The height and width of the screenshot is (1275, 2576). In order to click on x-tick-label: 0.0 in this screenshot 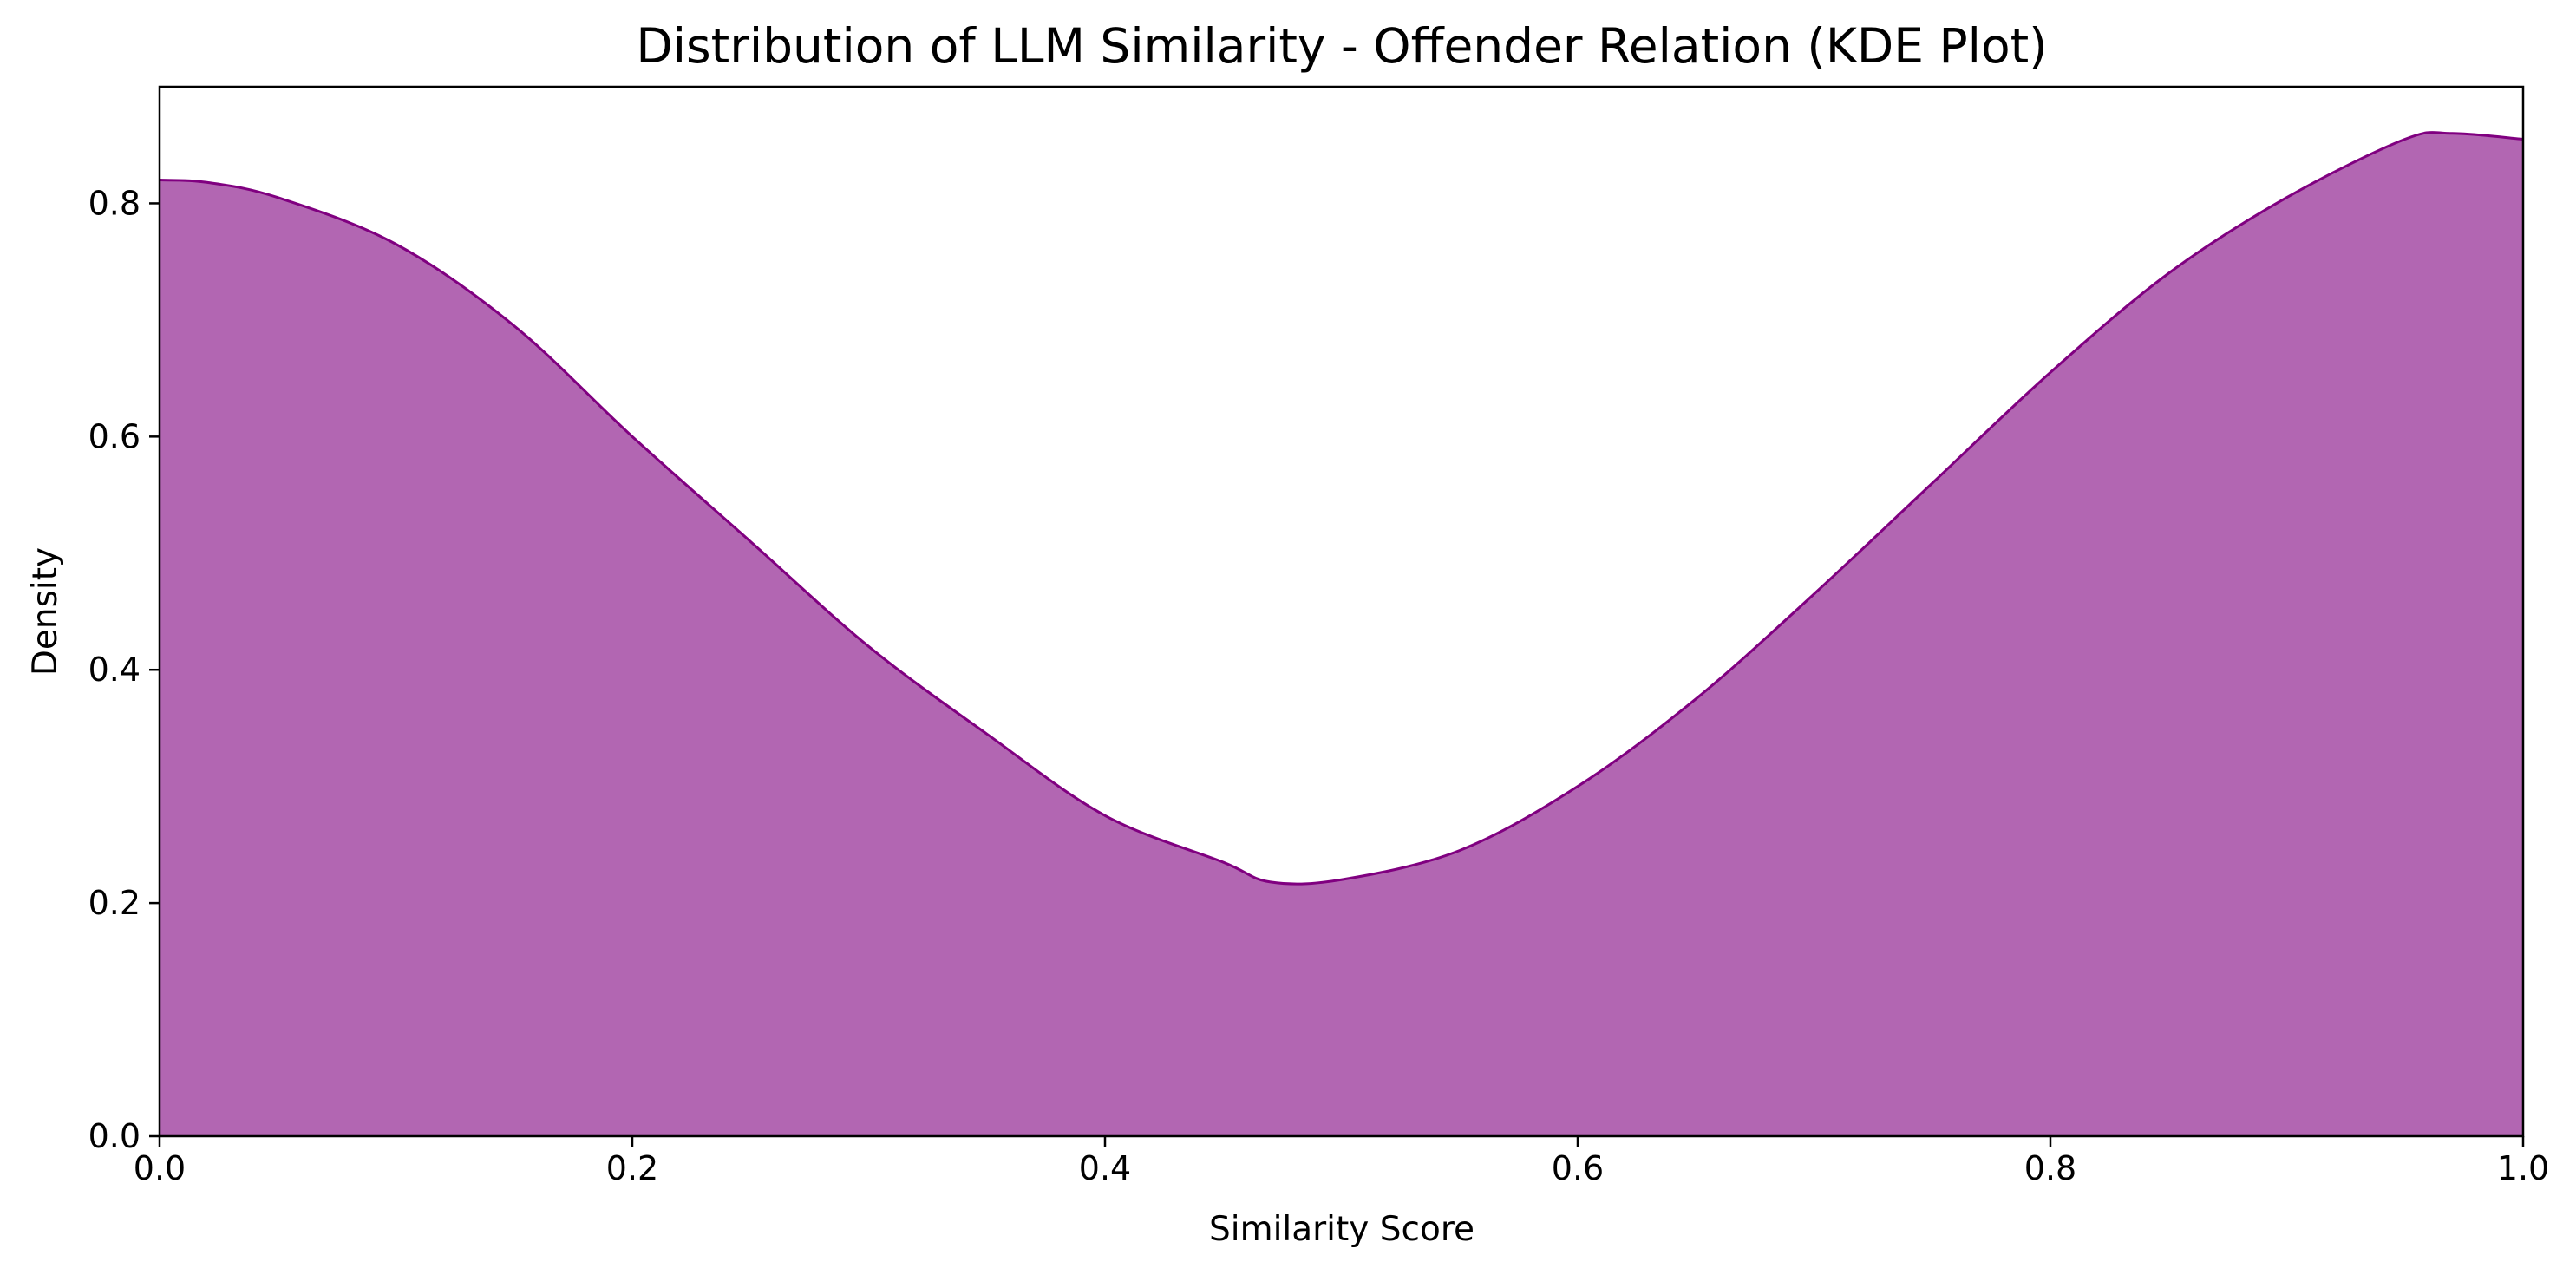, I will do `click(160, 1168)`.